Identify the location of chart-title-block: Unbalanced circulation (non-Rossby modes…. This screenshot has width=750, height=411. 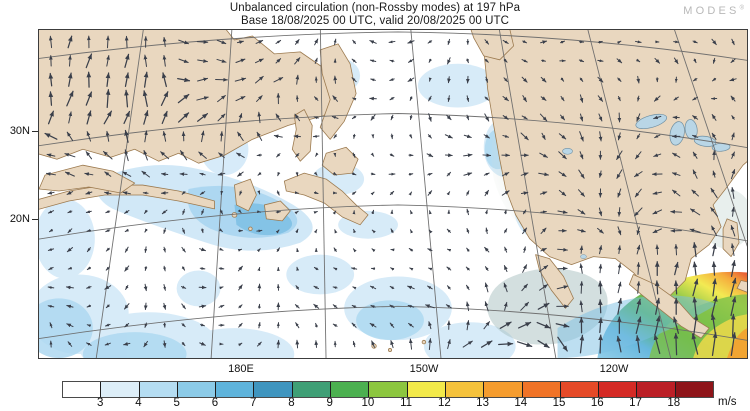
(375, 15).